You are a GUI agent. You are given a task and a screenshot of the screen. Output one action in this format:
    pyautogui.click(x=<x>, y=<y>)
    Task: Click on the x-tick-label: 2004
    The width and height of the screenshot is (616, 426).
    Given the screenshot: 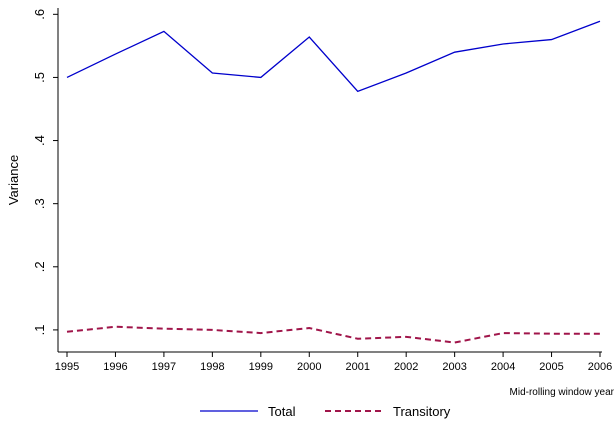 What is the action you would take?
    pyautogui.click(x=503, y=367)
    